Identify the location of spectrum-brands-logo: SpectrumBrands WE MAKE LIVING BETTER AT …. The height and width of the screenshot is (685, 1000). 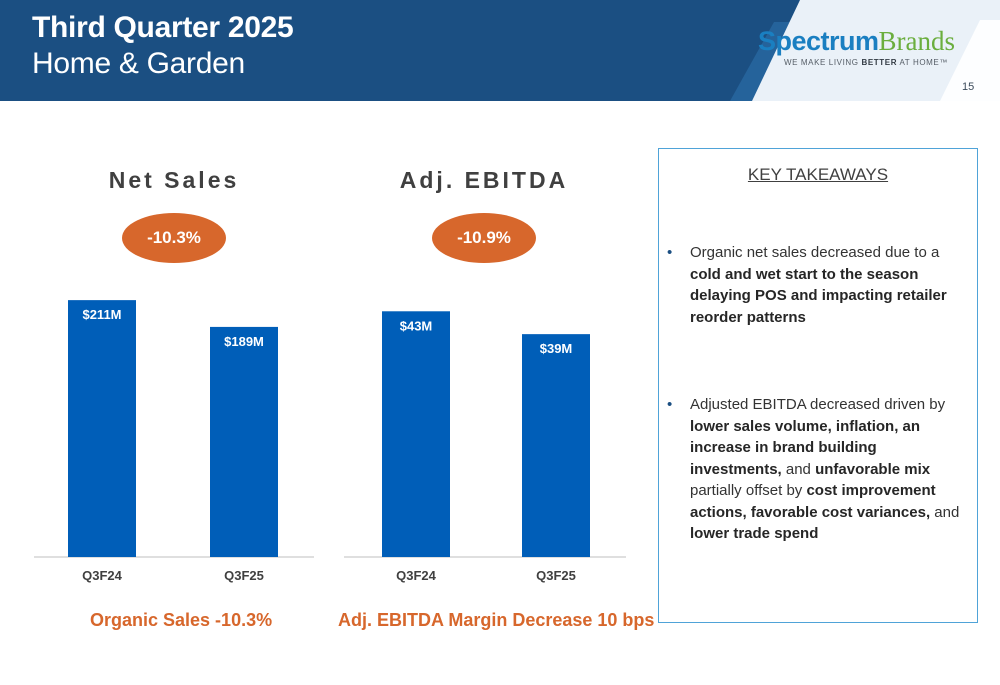
(863, 46).